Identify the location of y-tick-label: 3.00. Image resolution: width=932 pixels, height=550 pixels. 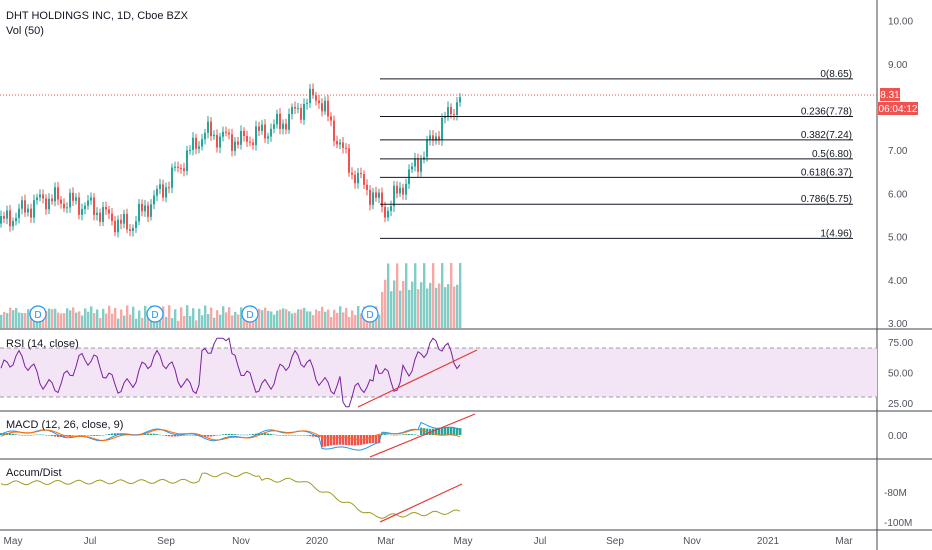
(898, 324).